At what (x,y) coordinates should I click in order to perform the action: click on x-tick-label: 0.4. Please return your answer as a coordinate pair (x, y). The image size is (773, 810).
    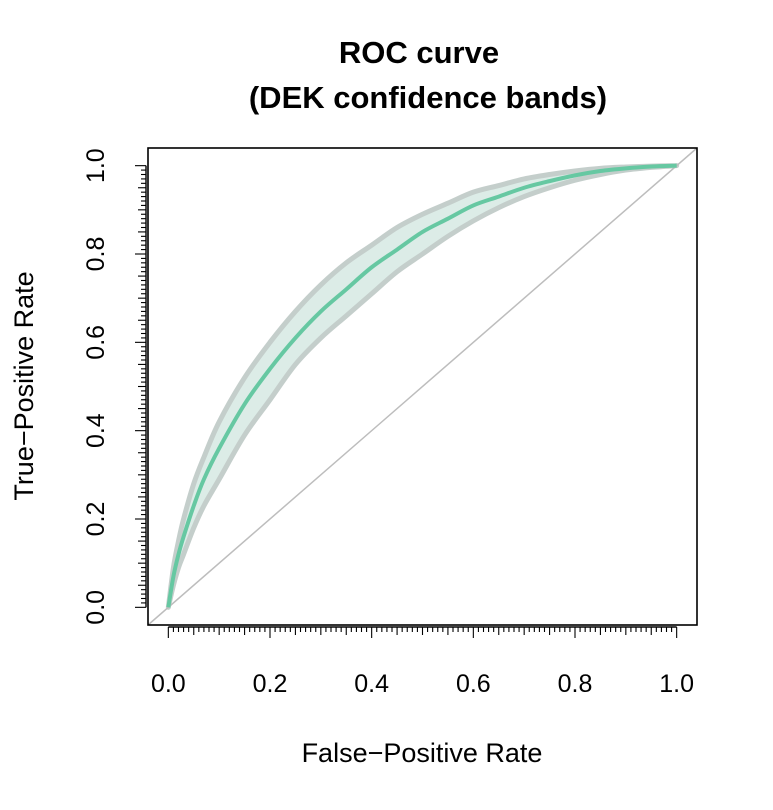
    Looking at the image, I should click on (371, 684).